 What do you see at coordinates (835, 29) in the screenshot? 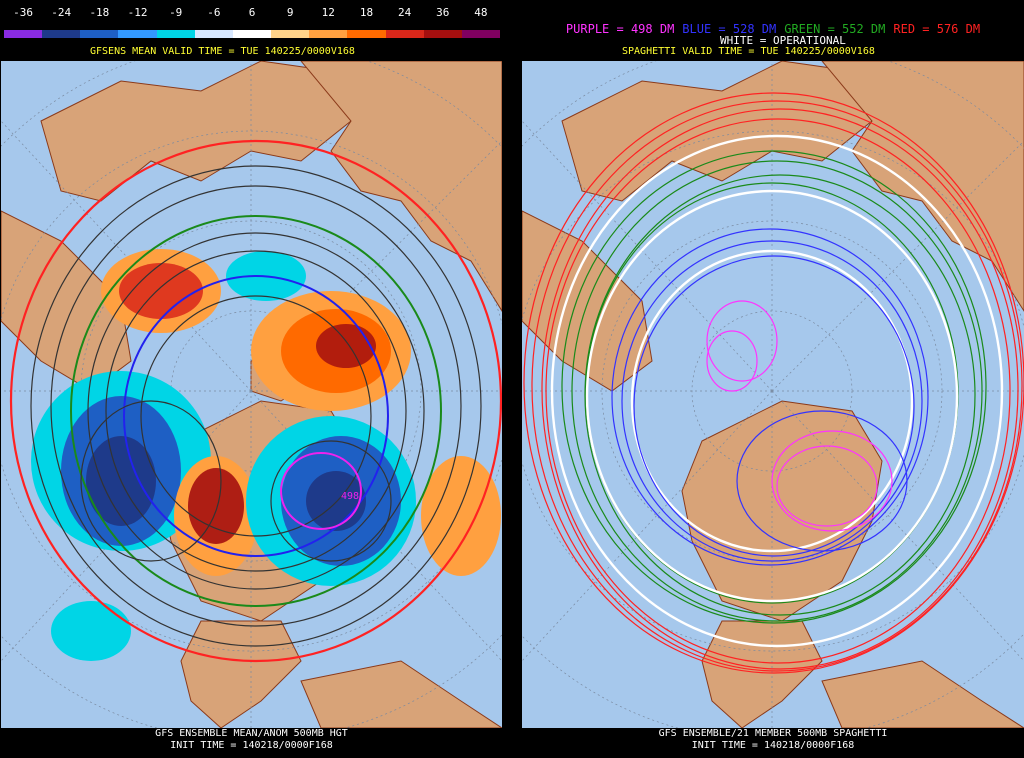
I see `legend-entry: GREEN = 552 DM` at bounding box center [835, 29].